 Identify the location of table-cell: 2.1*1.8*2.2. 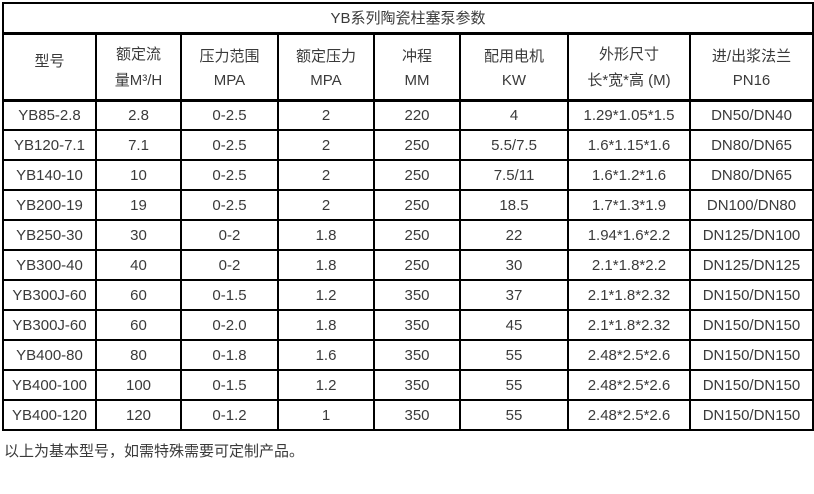
(629, 265).